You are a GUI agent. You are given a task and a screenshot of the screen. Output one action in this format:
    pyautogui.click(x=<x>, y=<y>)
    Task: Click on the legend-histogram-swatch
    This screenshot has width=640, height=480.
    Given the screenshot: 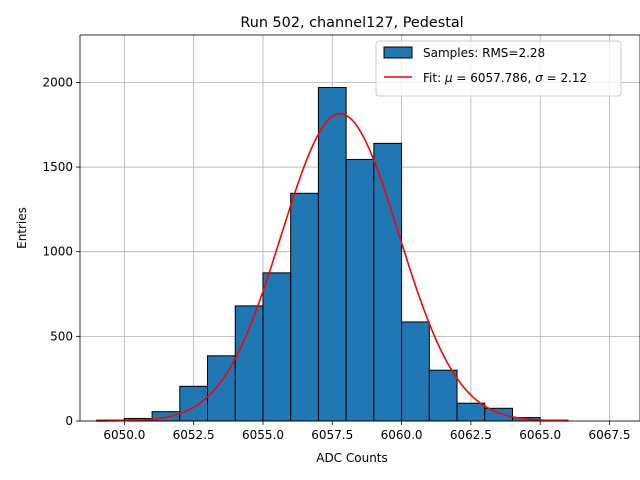 What is the action you would take?
    pyautogui.click(x=398, y=52)
    